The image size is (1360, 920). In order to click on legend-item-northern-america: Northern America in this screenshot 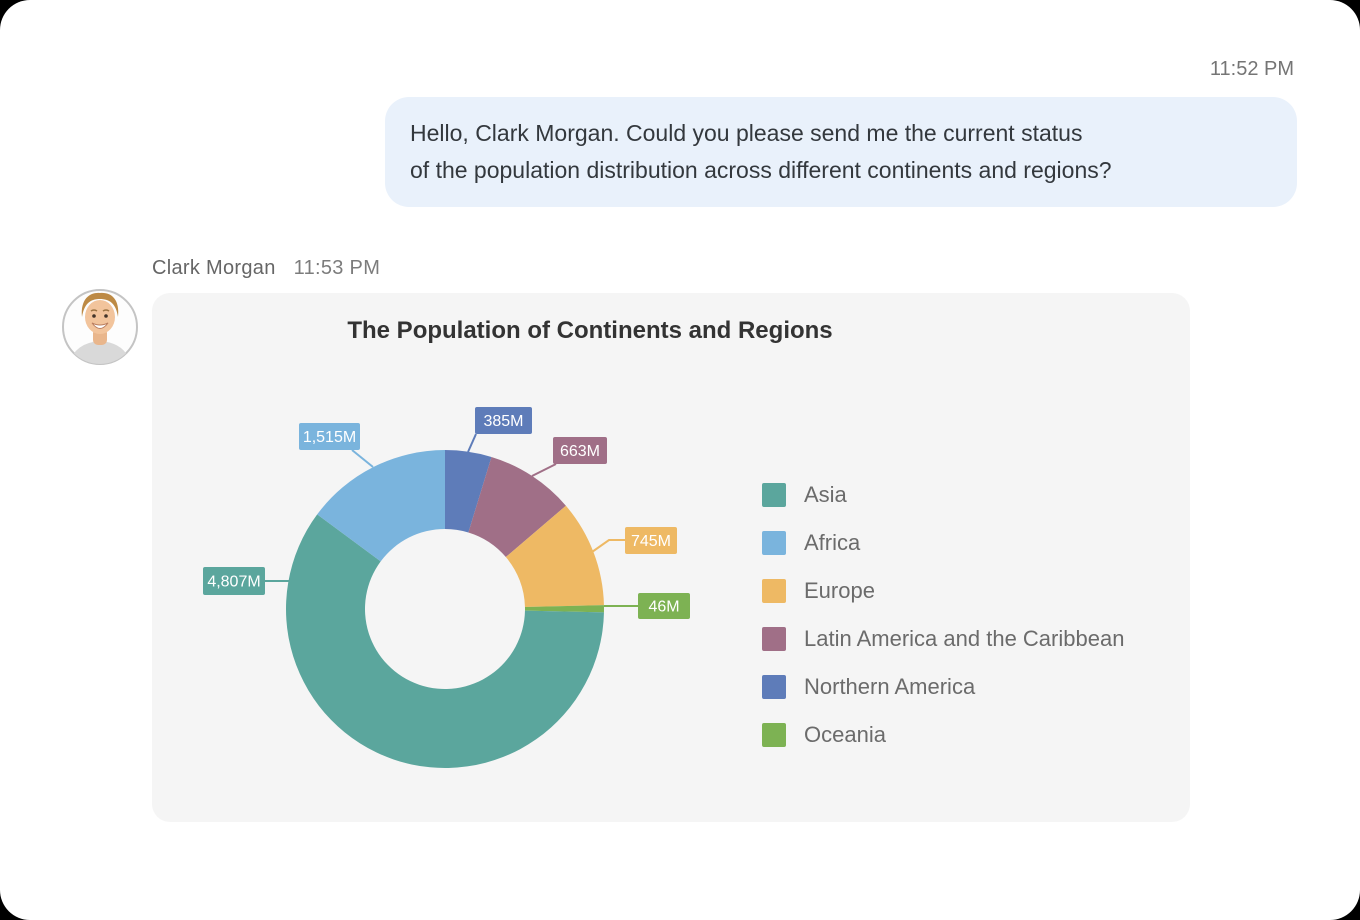, I will do `click(943, 686)`.